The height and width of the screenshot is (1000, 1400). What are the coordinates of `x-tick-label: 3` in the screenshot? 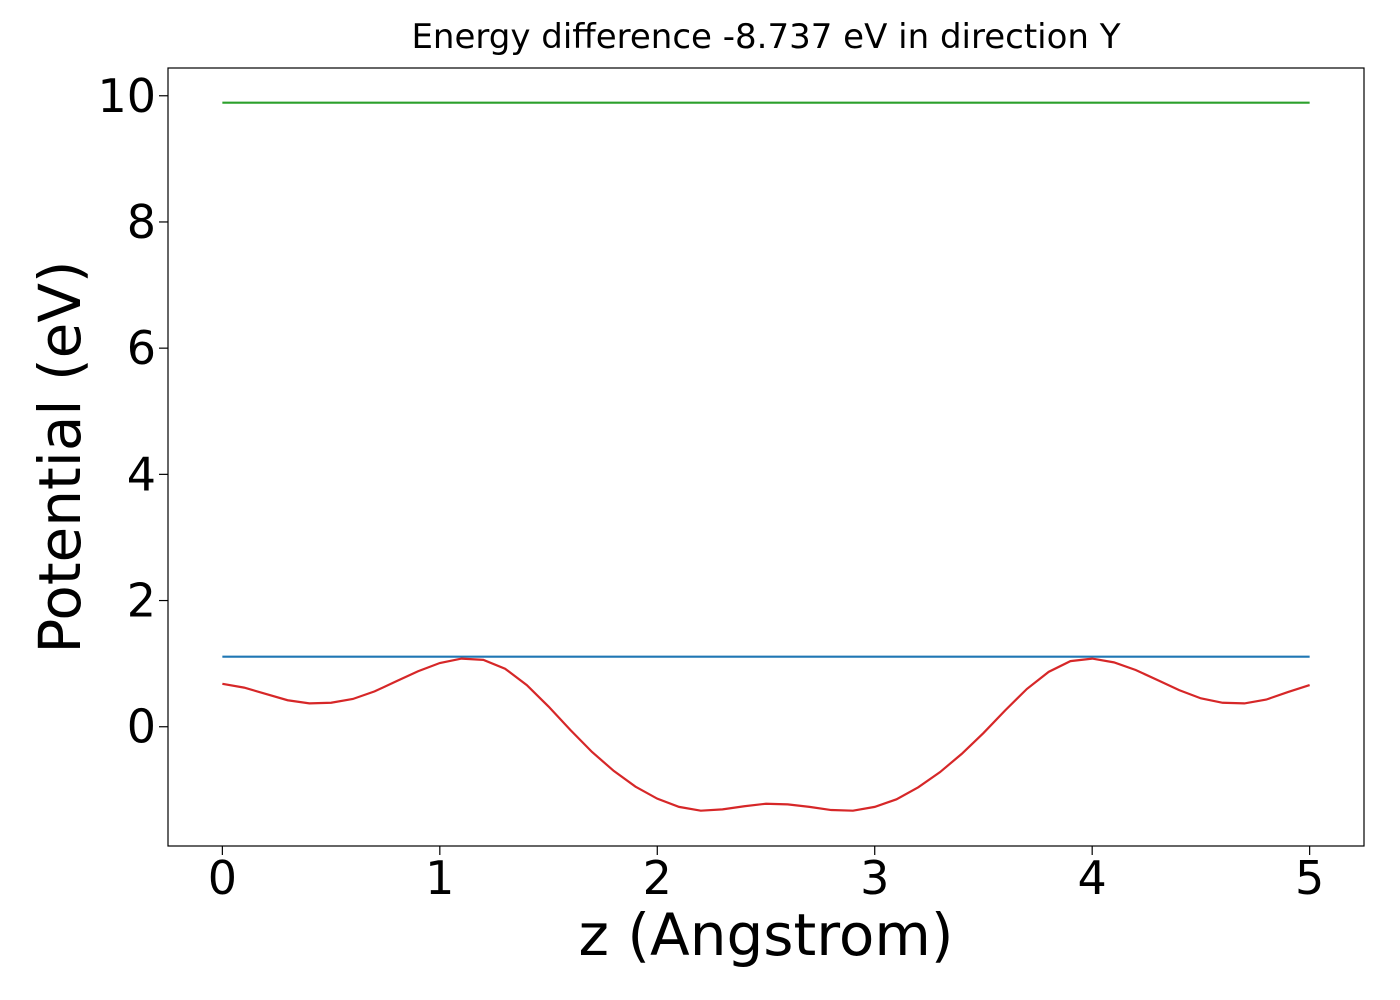 It's located at (874, 878).